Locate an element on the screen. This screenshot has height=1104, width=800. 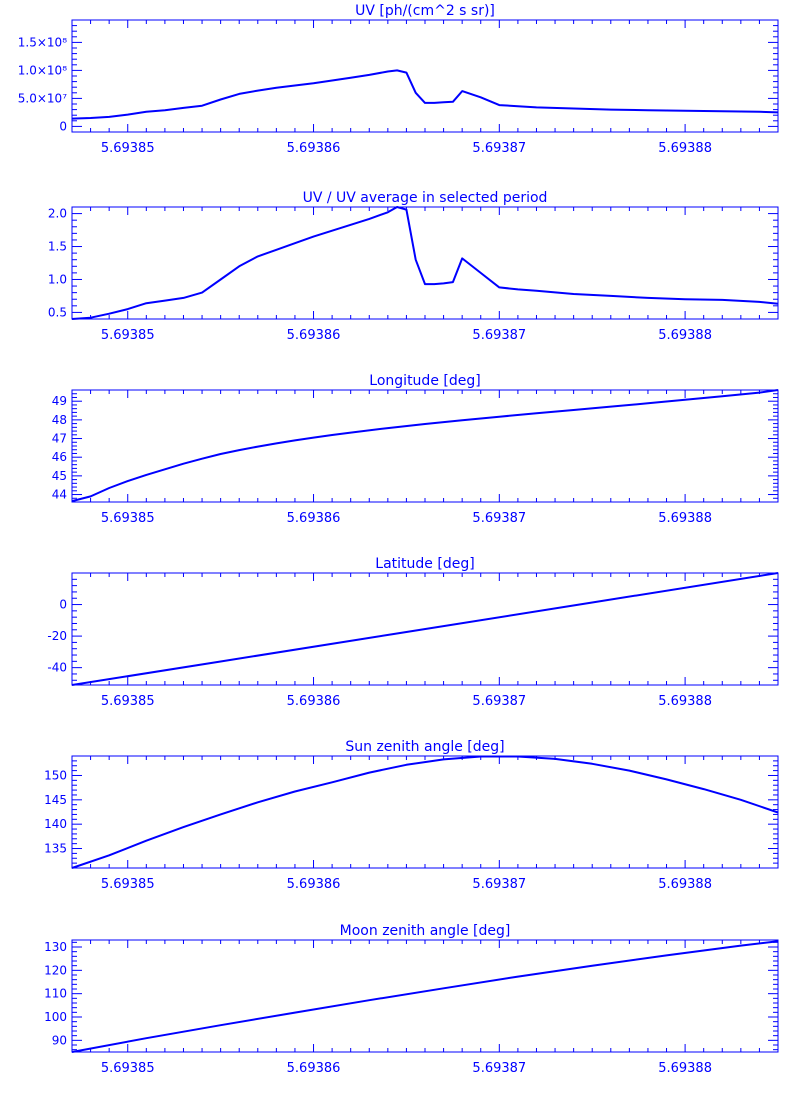
y-tick-label: 0.5 is located at coordinates (57, 312).